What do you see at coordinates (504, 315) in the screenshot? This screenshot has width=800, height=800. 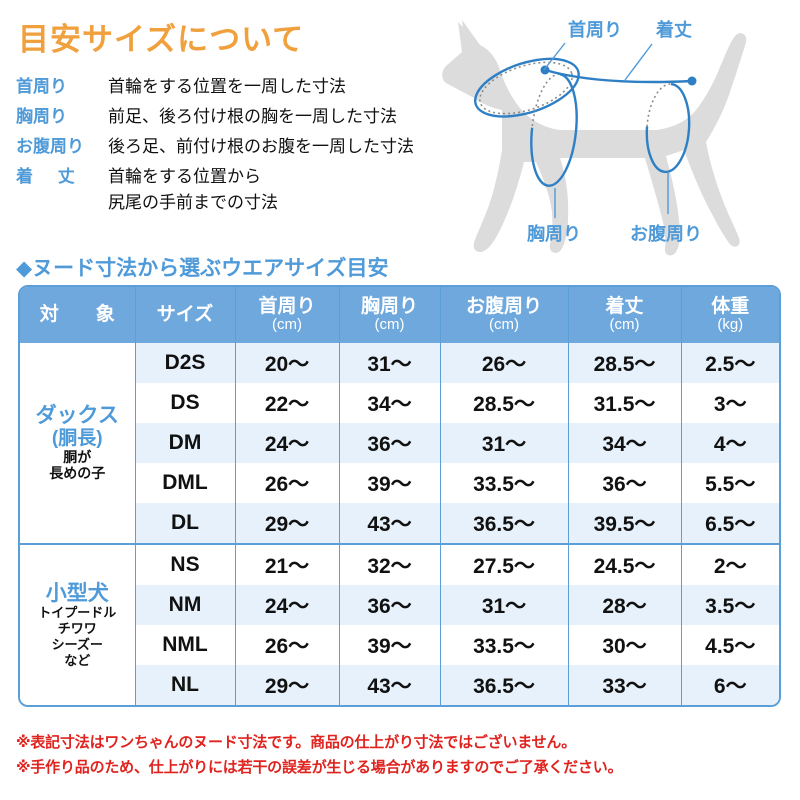 I see `col-header-belly: お腹周り (cm)` at bounding box center [504, 315].